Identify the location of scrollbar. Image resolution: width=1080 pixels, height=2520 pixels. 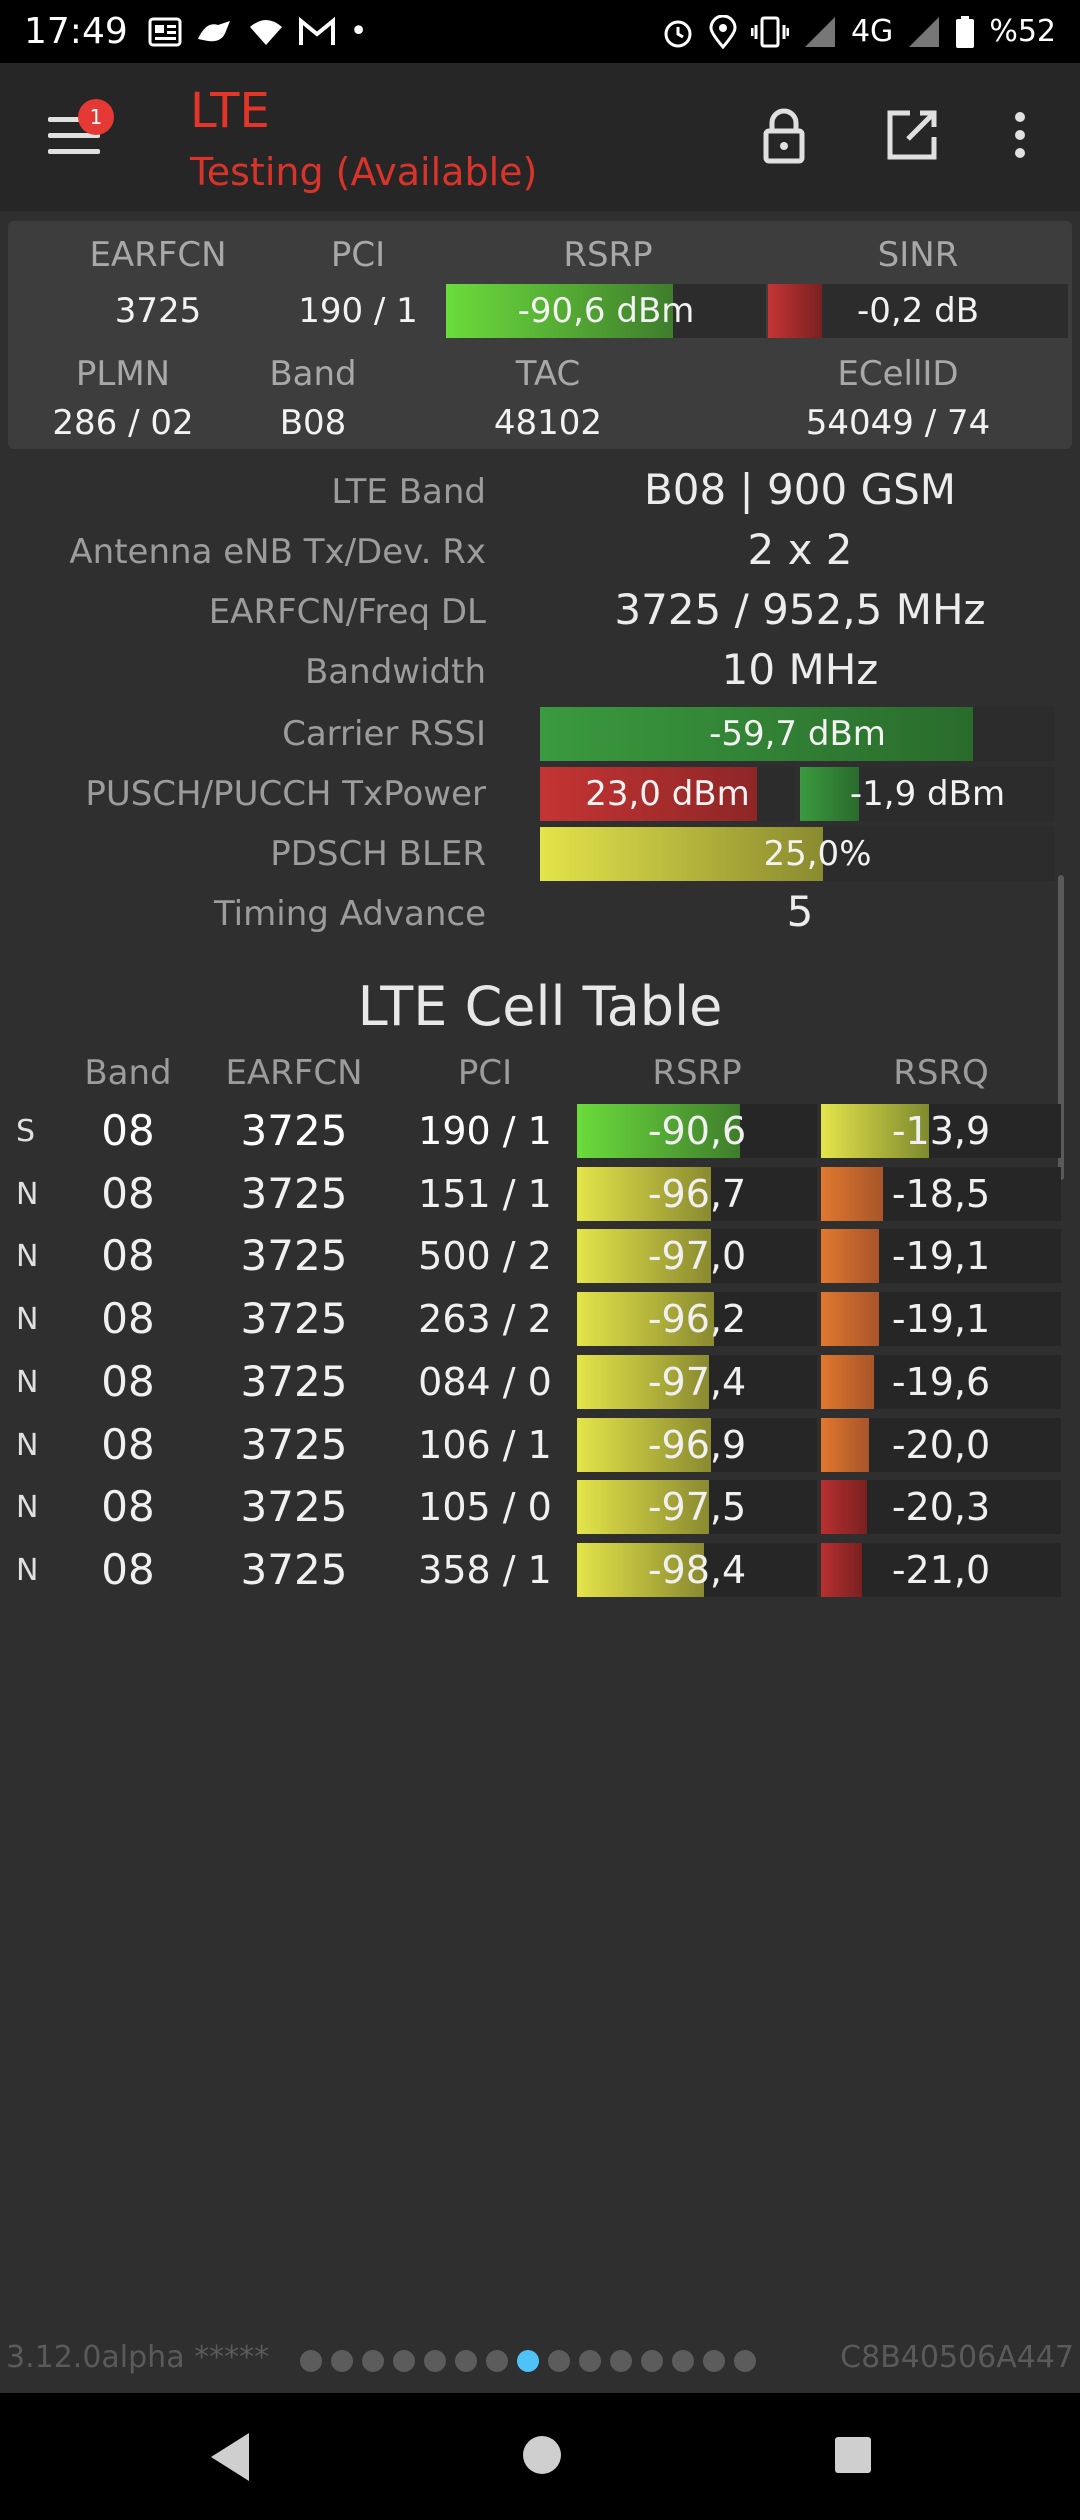
(1061, 1027).